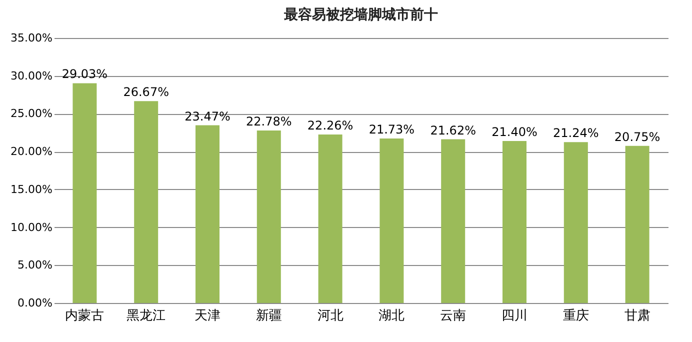 This screenshot has width=692, height=342. Describe the element at coordinates (146, 316) in the screenshot. I see `x-tick-label: 黑龙江` at that location.